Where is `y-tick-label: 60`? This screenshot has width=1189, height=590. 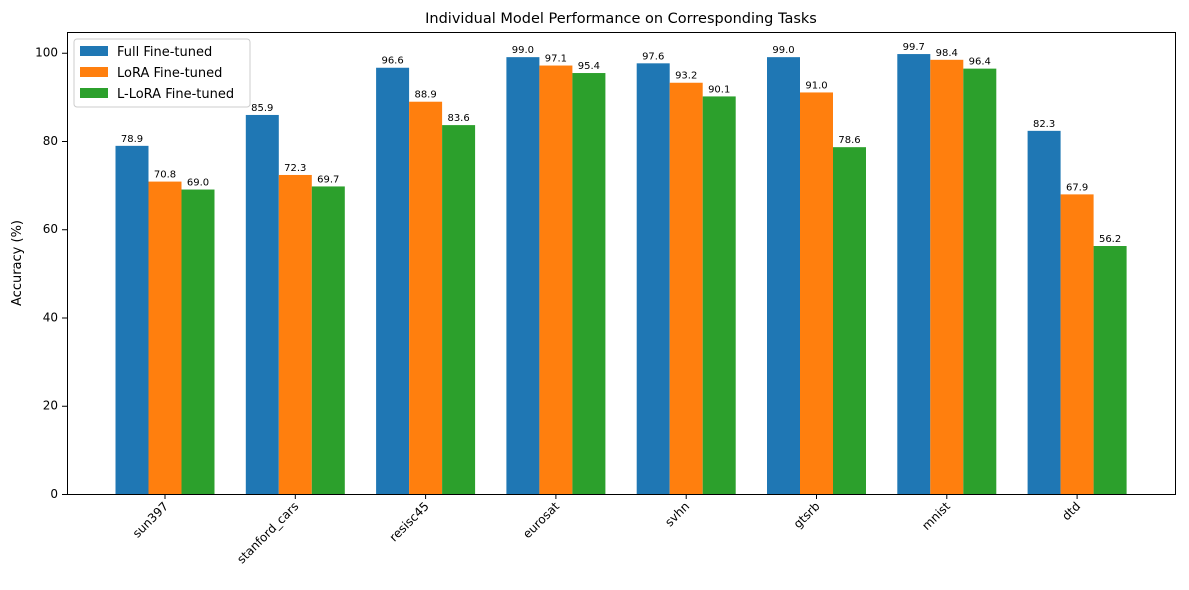 y-tick-label: 60 is located at coordinates (50, 229).